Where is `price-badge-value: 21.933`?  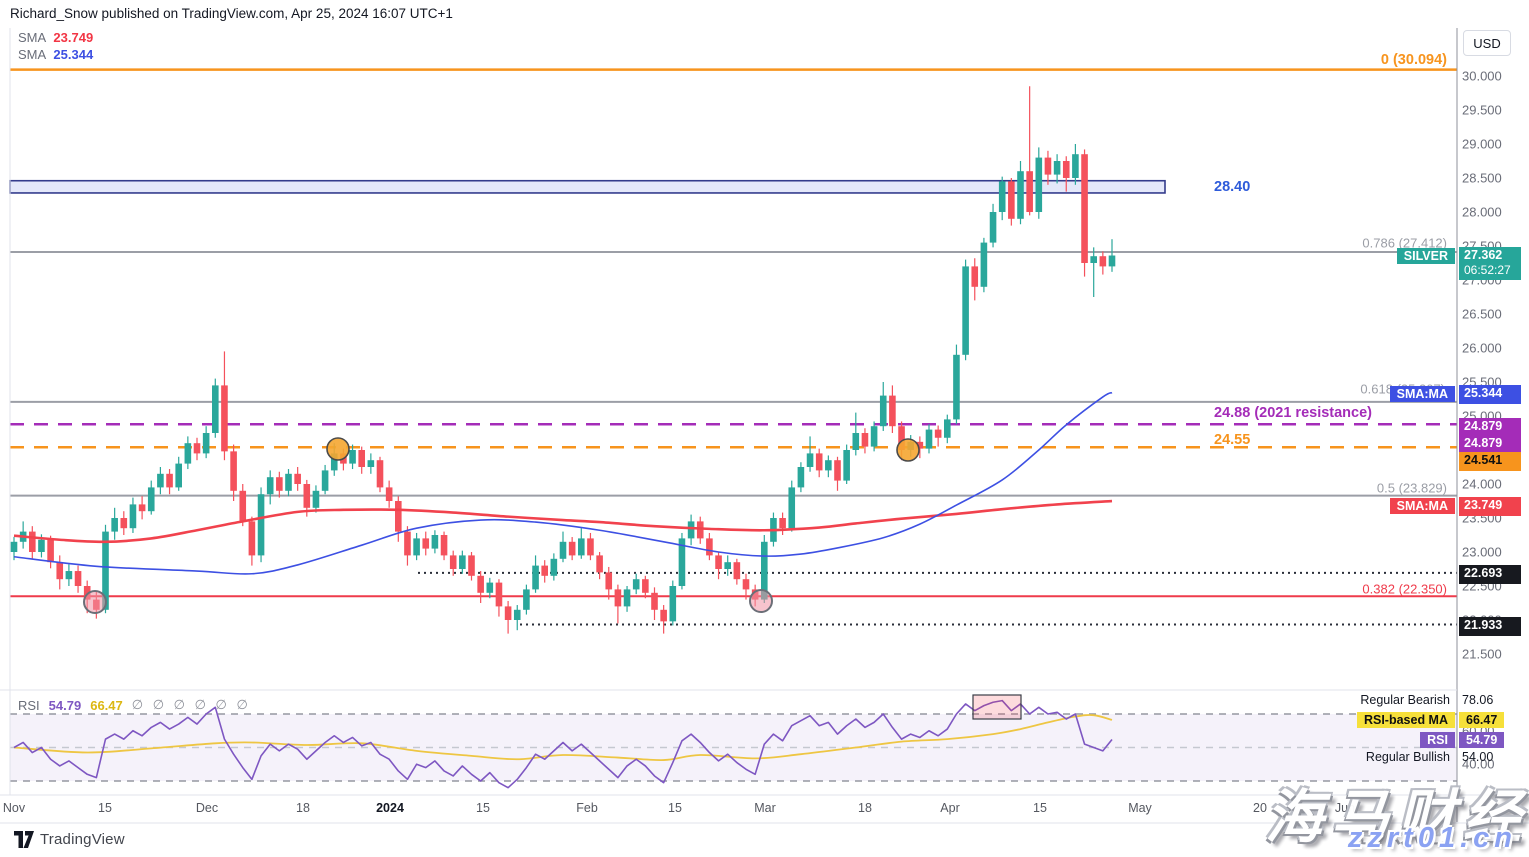 price-badge-value: 21.933 is located at coordinates (1483, 625).